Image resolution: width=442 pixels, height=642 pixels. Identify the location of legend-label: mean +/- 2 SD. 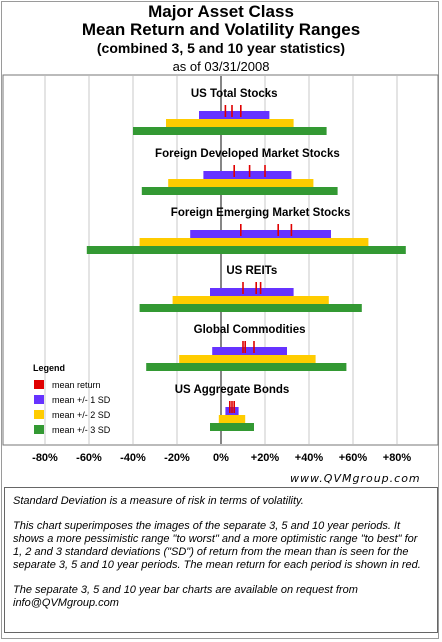
(81, 415).